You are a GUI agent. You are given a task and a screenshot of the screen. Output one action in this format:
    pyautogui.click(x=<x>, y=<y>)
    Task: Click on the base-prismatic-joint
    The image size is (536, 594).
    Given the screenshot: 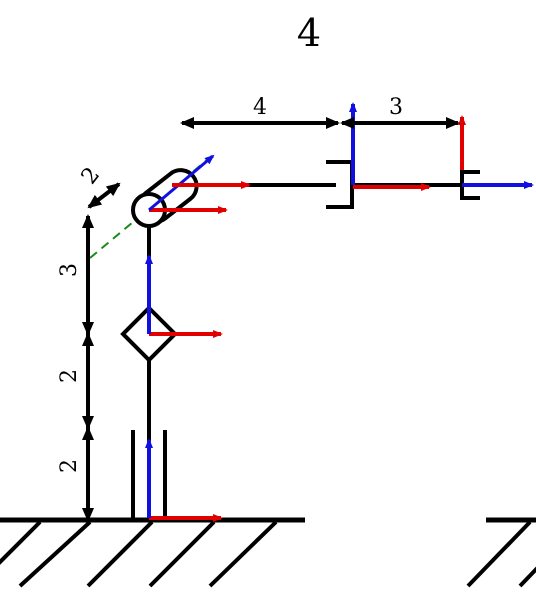 What is the action you would take?
    pyautogui.click(x=149, y=475)
    